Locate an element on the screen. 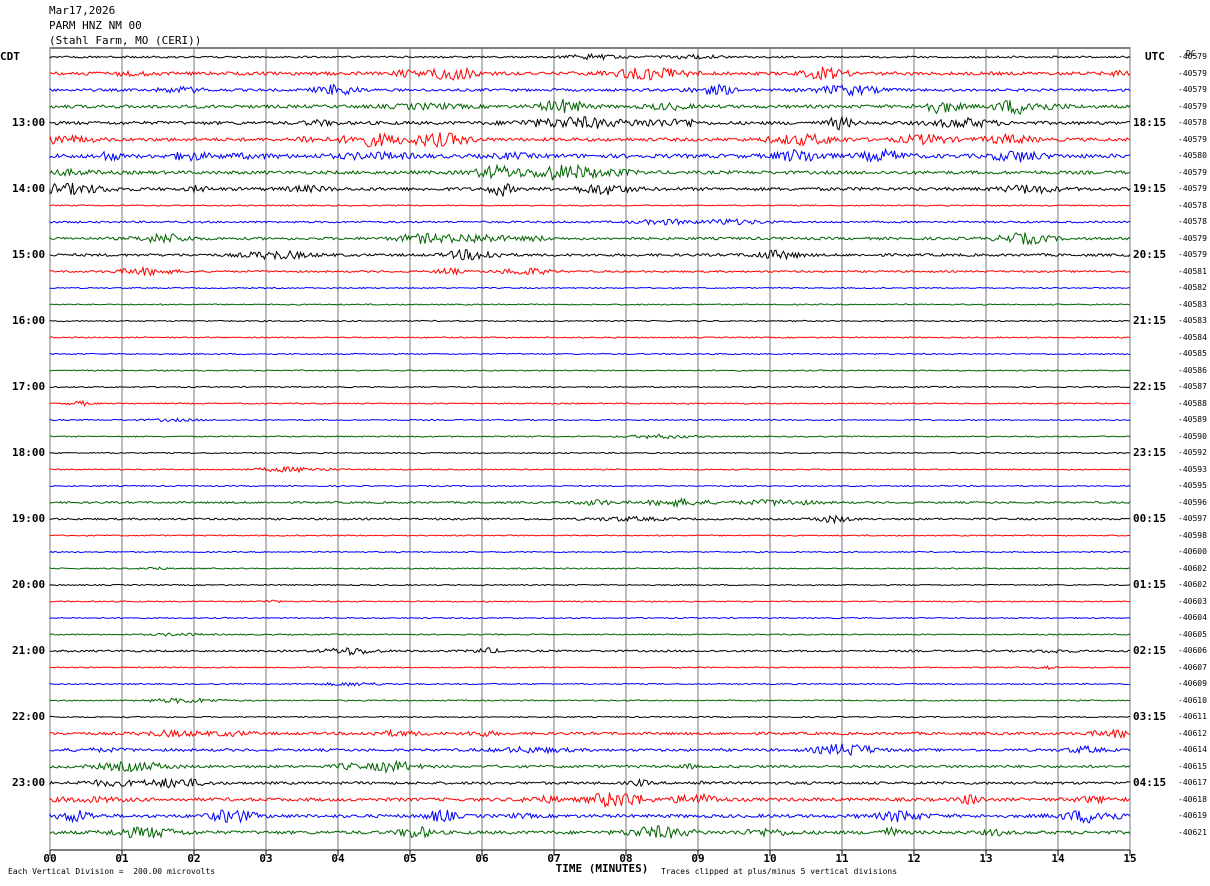  dc-offset-label: -40588 is located at coordinates (1192, 403).